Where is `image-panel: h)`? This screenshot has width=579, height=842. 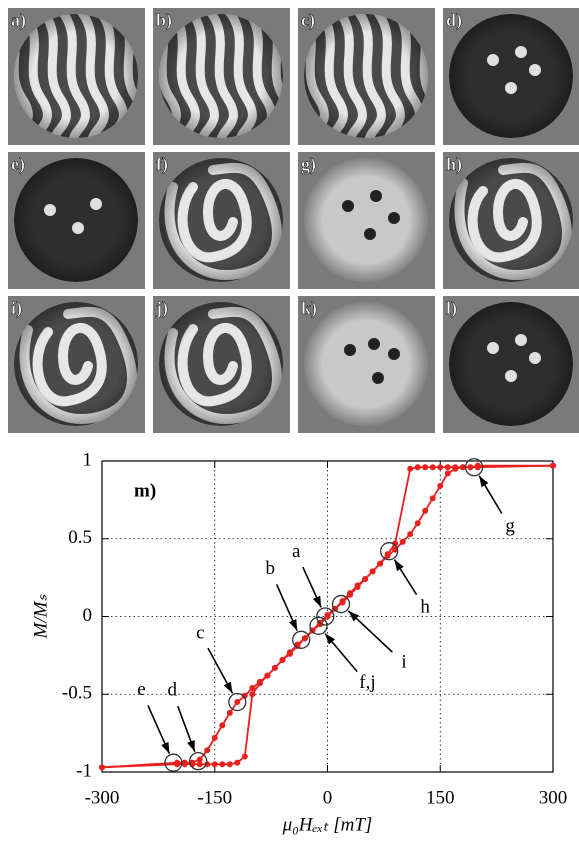
image-panel: h) is located at coordinates (511, 220).